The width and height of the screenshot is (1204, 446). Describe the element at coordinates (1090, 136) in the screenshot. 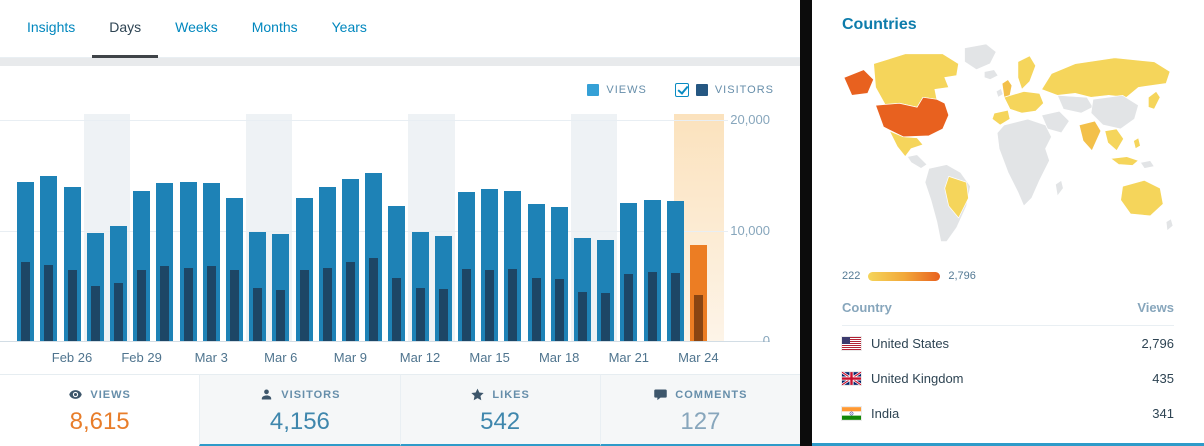

I see `map-india` at that location.